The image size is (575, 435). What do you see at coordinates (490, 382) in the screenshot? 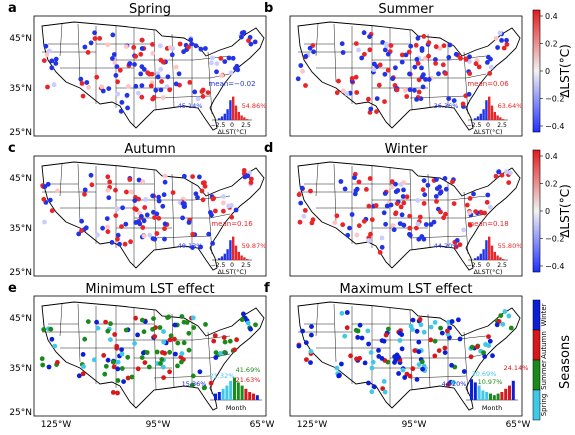
I see `season-percent: 10.97%` at bounding box center [490, 382].